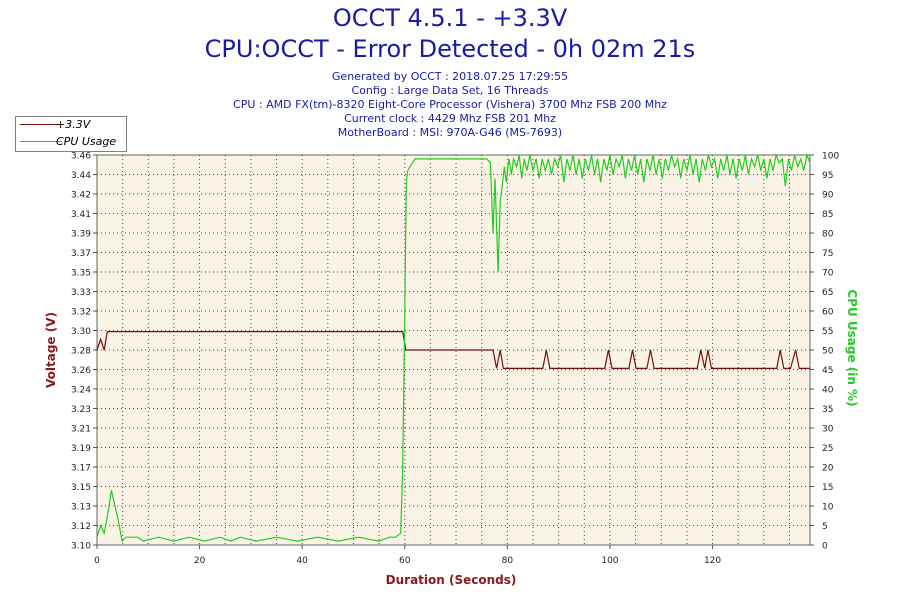 This screenshot has height=600, width=900. What do you see at coordinates (81, 196) in the screenshot?
I see `y-tick-label: 3.42` at bounding box center [81, 196].